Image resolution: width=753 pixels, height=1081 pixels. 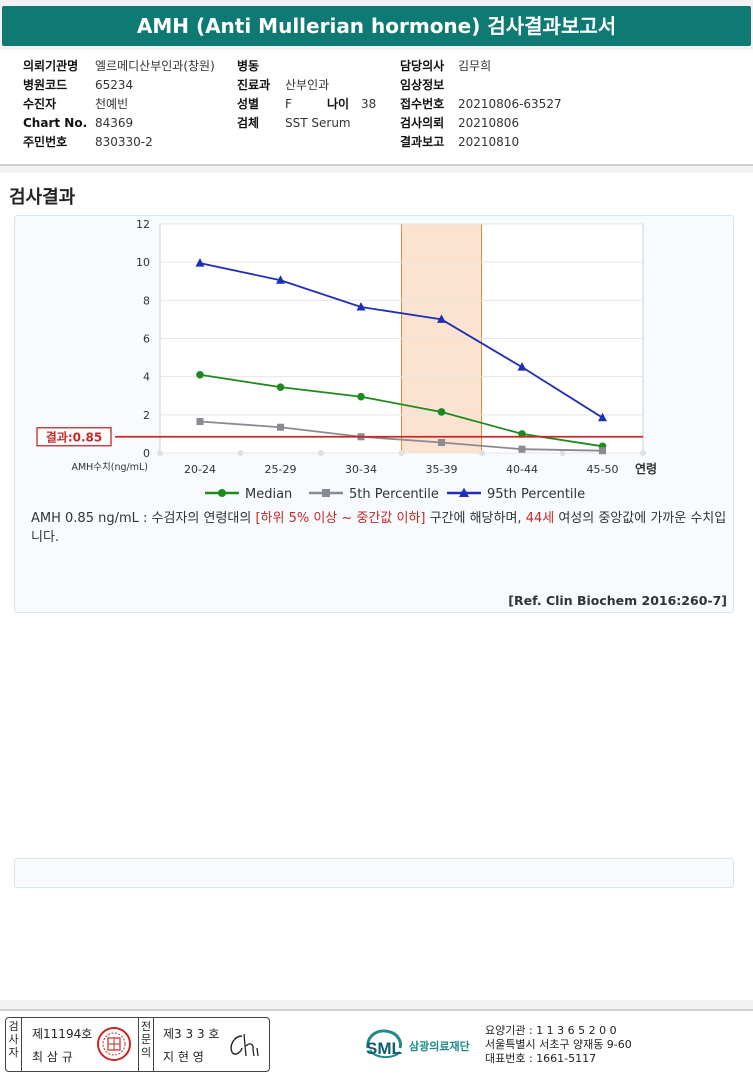 What do you see at coordinates (522, 469) in the screenshot?
I see `x-tick-label: 40-44` at bounding box center [522, 469].